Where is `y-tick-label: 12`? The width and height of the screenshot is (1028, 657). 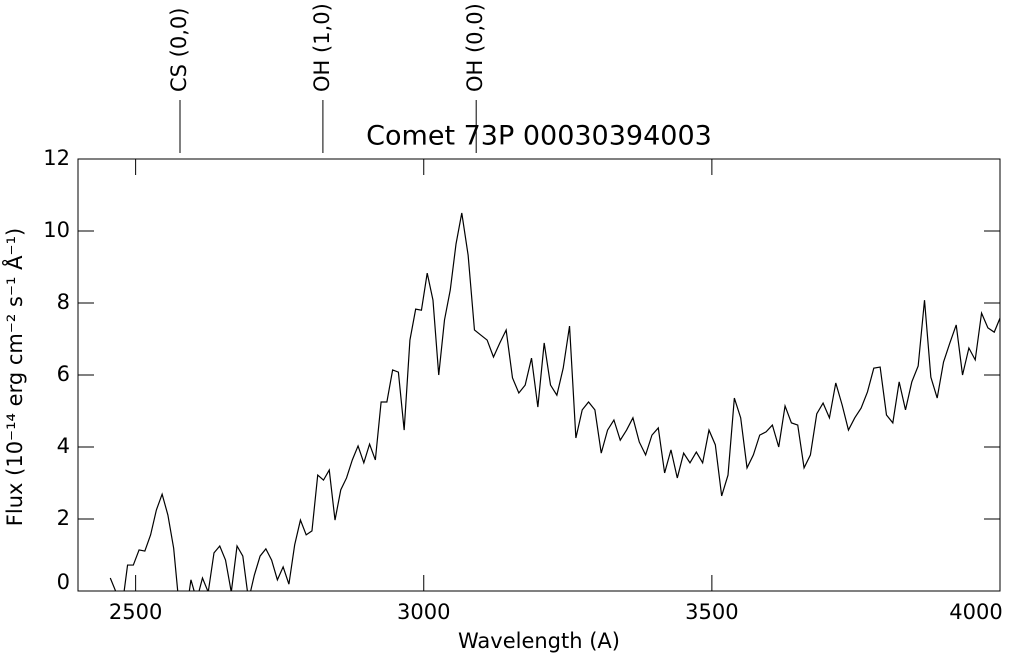
y-tick-label: 12 is located at coordinates (56, 158).